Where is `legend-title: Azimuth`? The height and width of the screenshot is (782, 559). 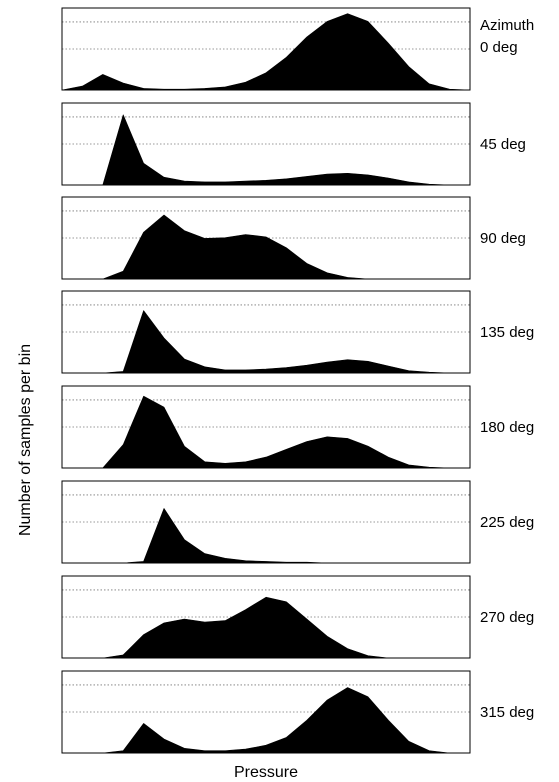
legend-title: Azimuth is located at coordinates (507, 25).